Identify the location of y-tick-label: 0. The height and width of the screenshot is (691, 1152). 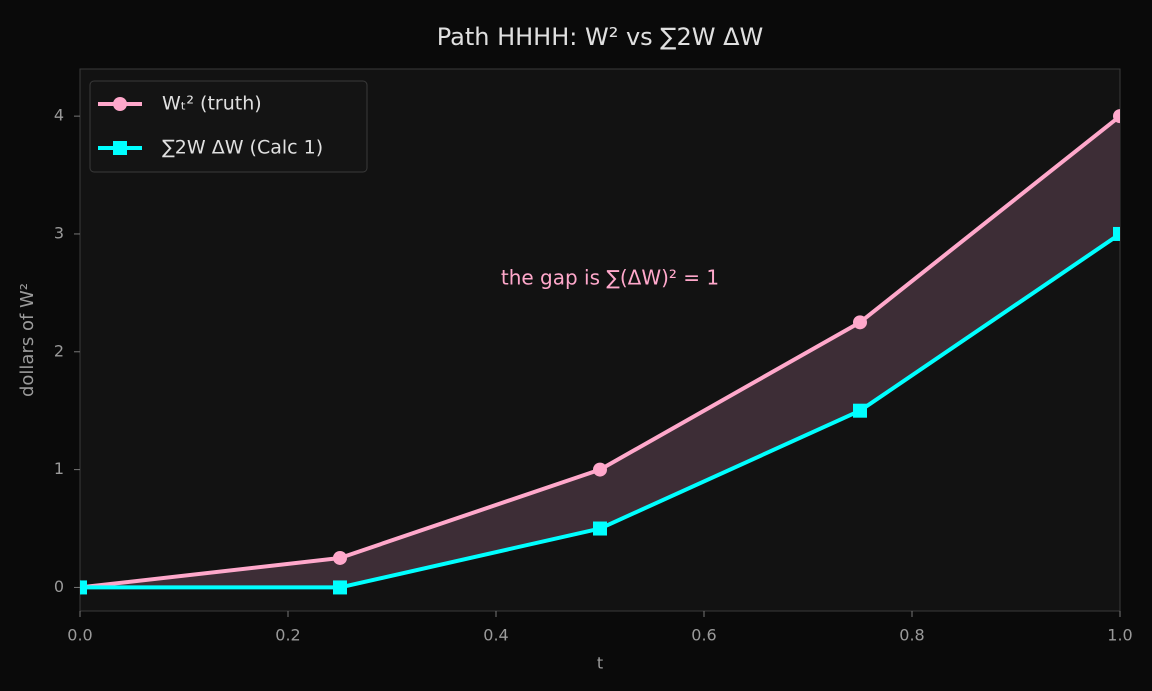
(59, 586).